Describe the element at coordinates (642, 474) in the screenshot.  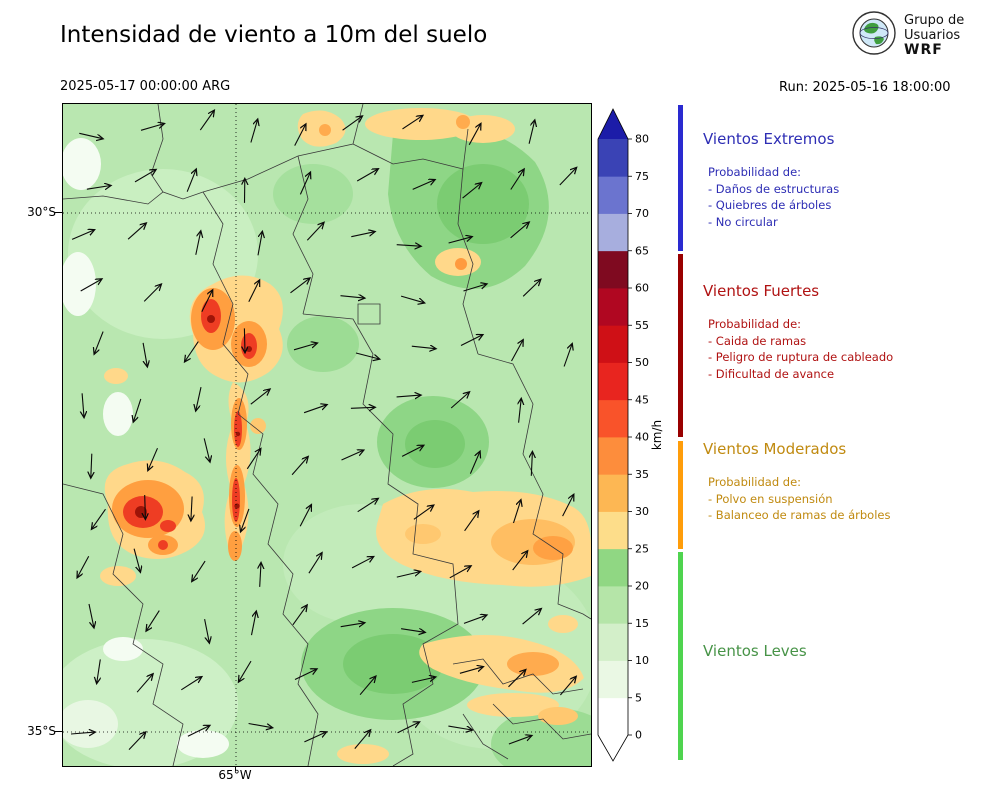
I see `svg-text: 35` at that location.